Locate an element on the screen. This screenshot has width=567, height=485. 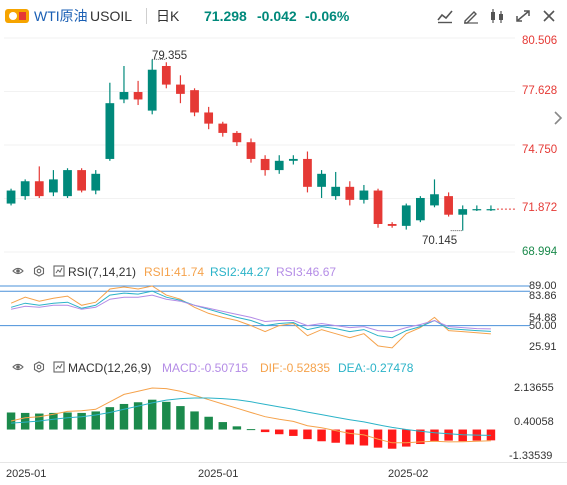
rsi3-value: RSI3:46.67 is located at coordinates (306, 272).